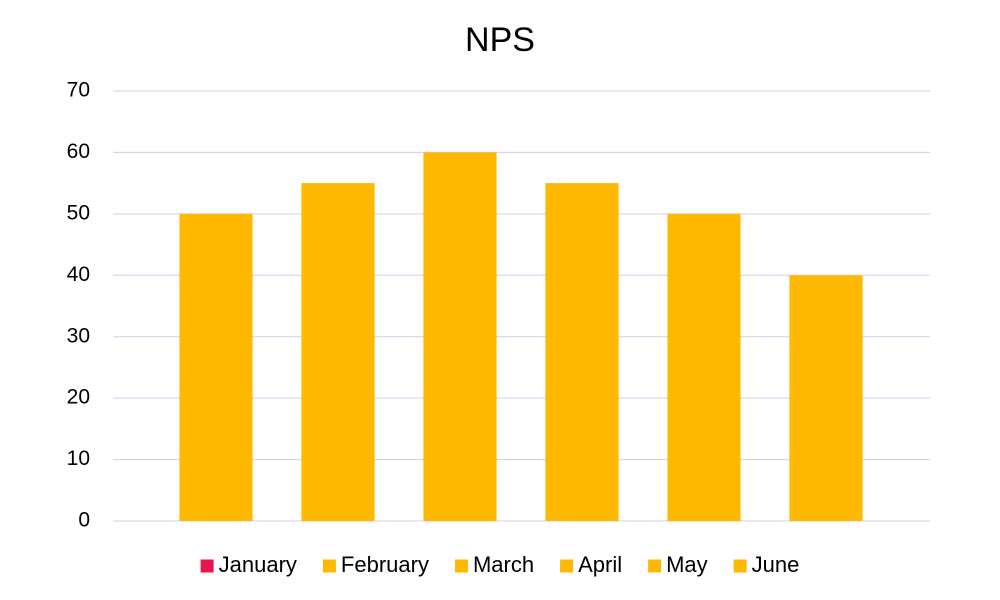 This screenshot has height=600, width=1000. What do you see at coordinates (600, 564) in the screenshot?
I see `legend-label: April` at bounding box center [600, 564].